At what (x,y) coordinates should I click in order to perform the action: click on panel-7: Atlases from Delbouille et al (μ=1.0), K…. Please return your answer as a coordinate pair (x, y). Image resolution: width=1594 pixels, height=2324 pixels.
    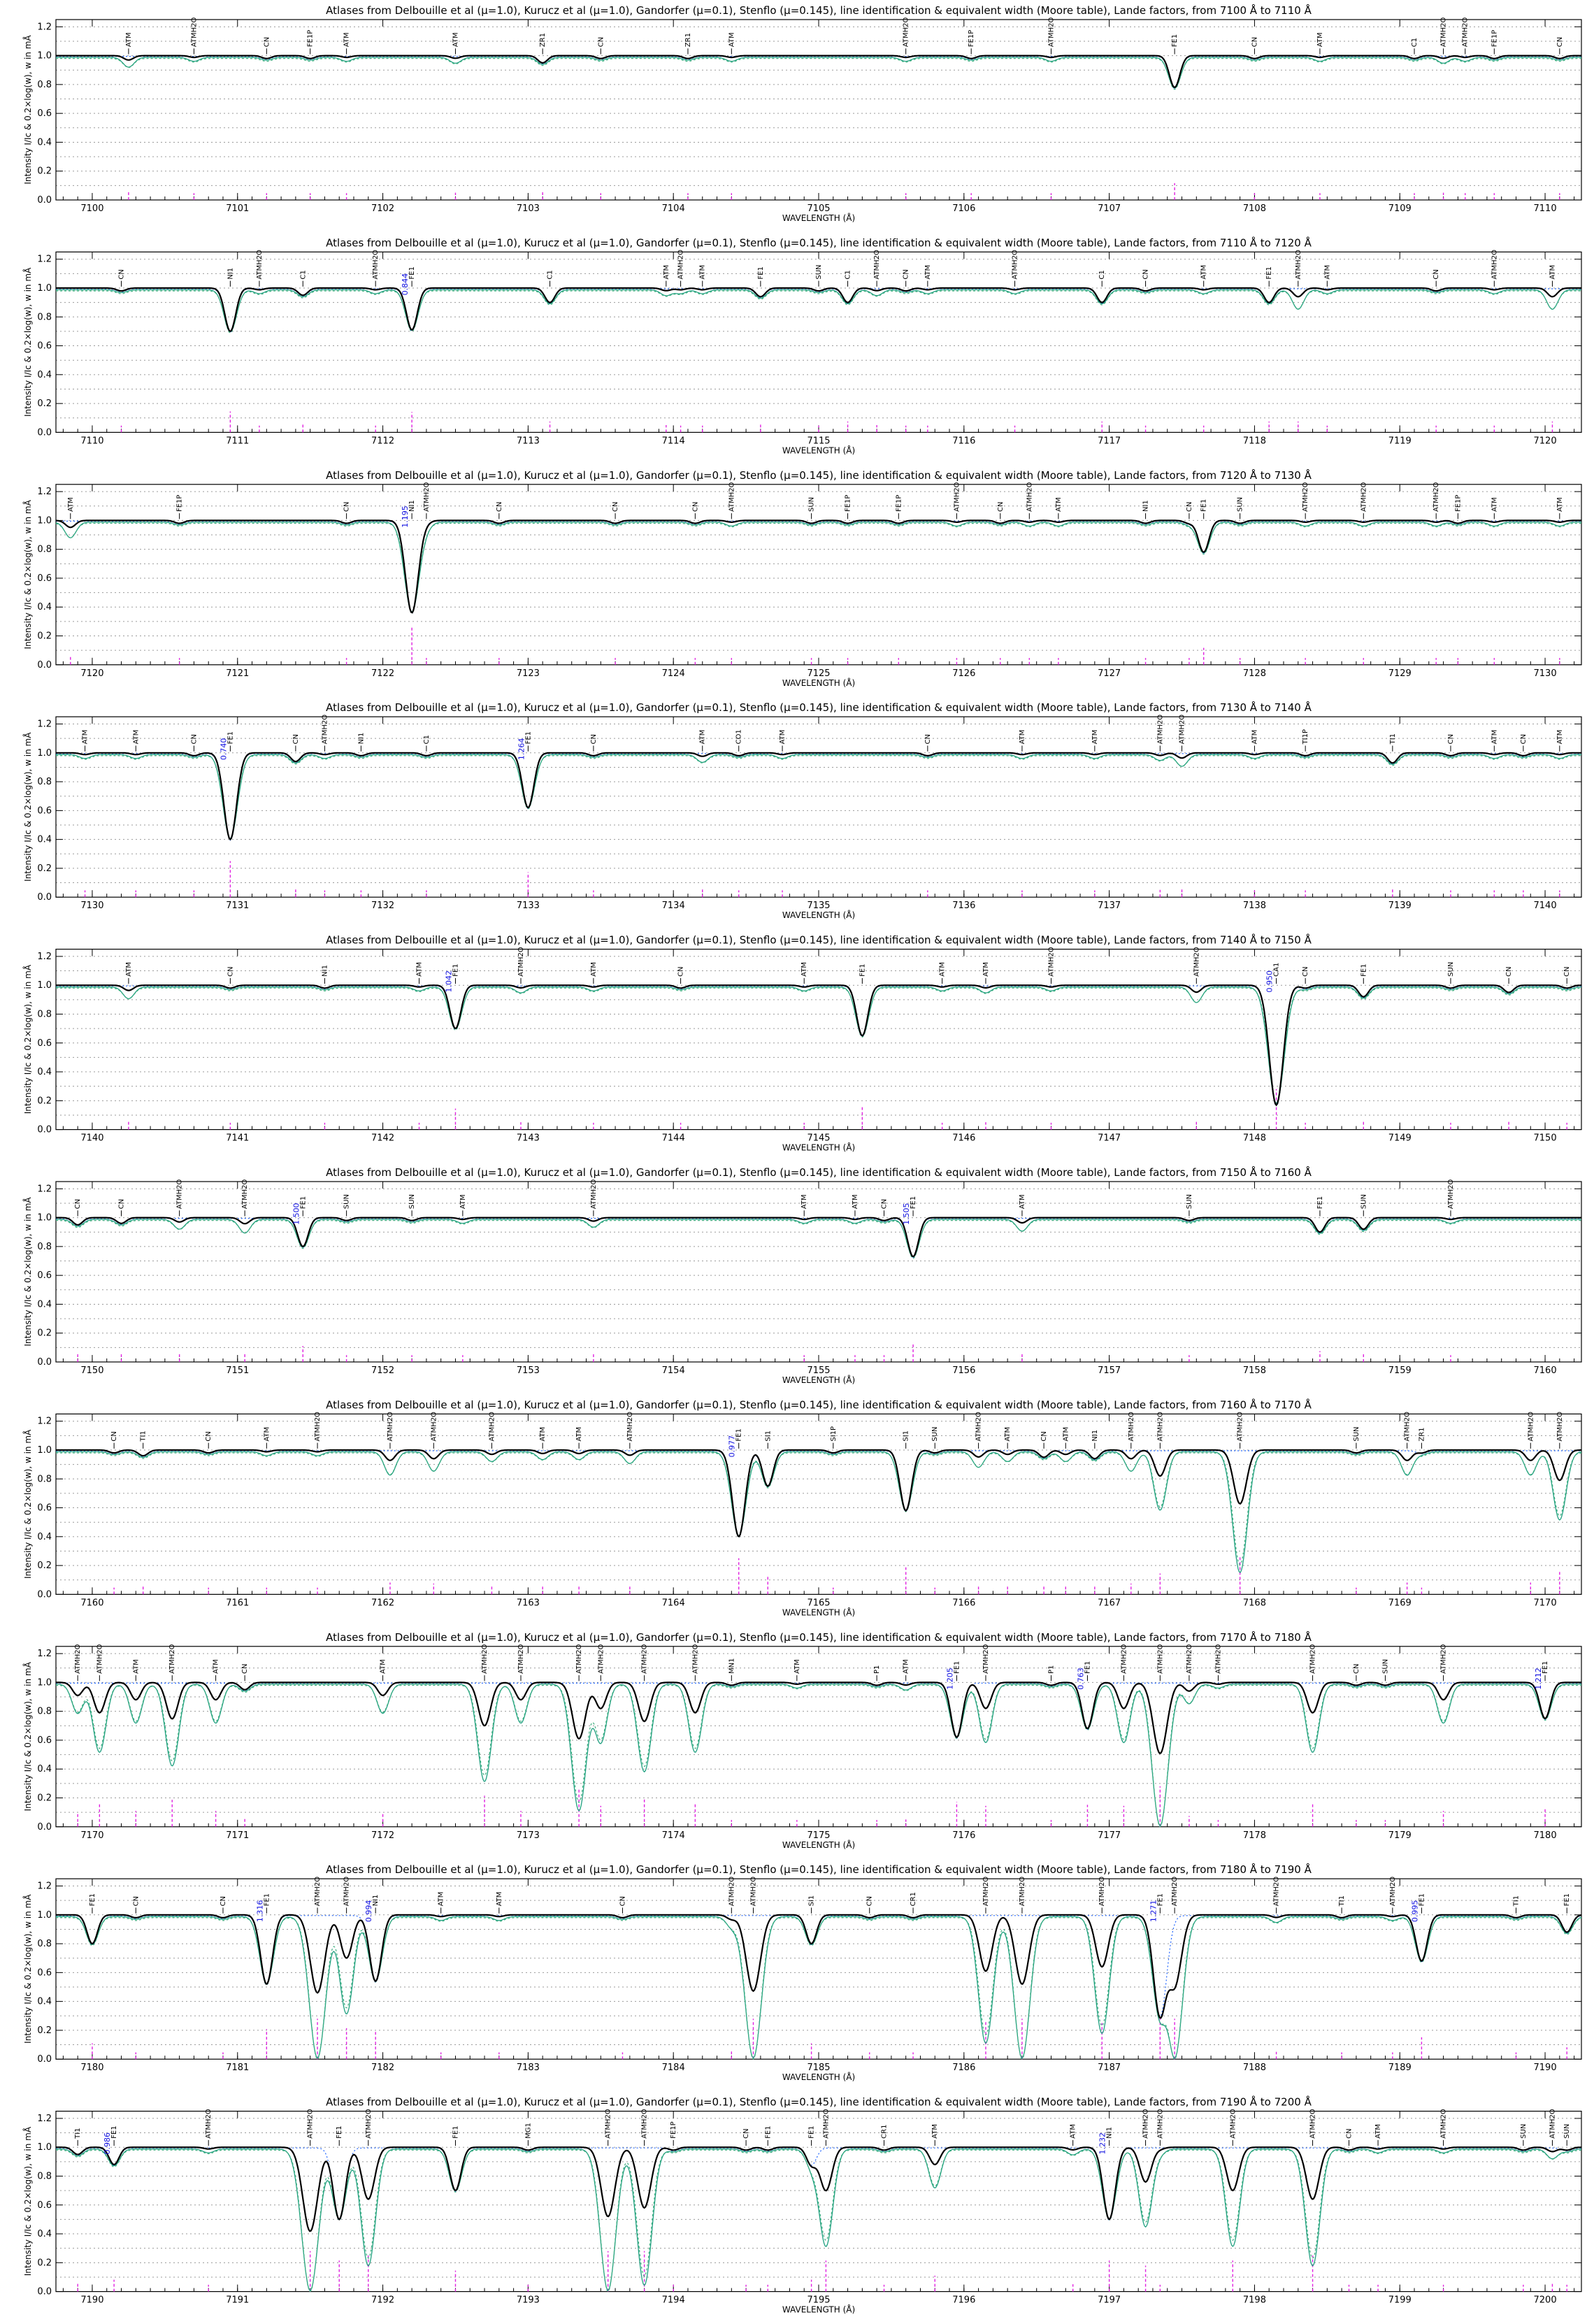
    Looking at the image, I should click on (802, 1507).